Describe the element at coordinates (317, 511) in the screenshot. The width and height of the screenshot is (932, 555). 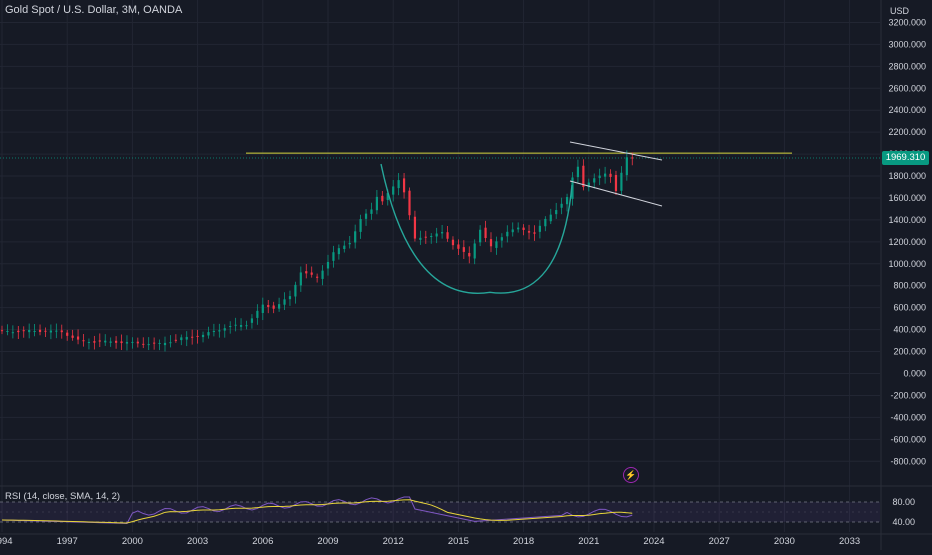
I see `rsi-ma-line` at that location.